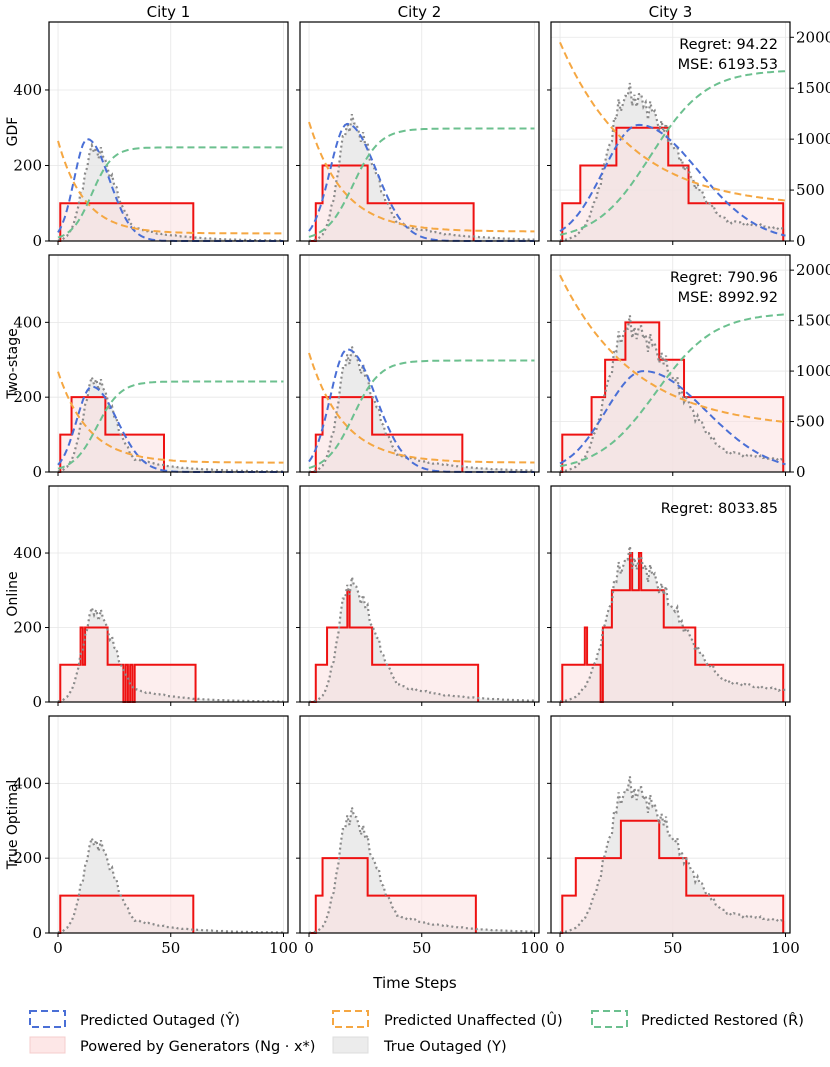 The image size is (830, 1067). Describe the element at coordinates (724, 278) in the screenshot. I see `annotation-twostage_city3: Regret: 790.96` at that location.